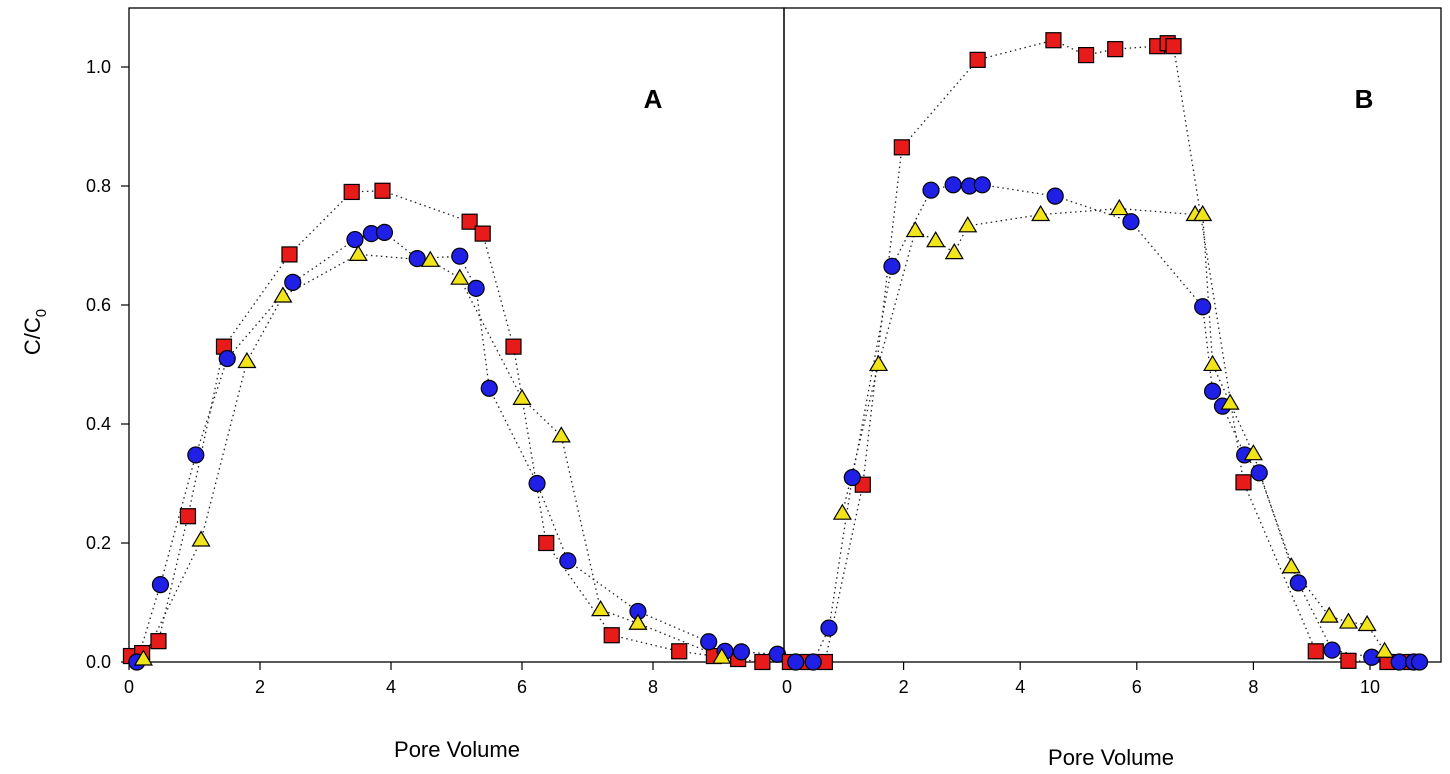 The image size is (1450, 774). Describe the element at coordinates (98, 543) in the screenshot. I see `panel-a-y-tick-label: 0.2` at that location.